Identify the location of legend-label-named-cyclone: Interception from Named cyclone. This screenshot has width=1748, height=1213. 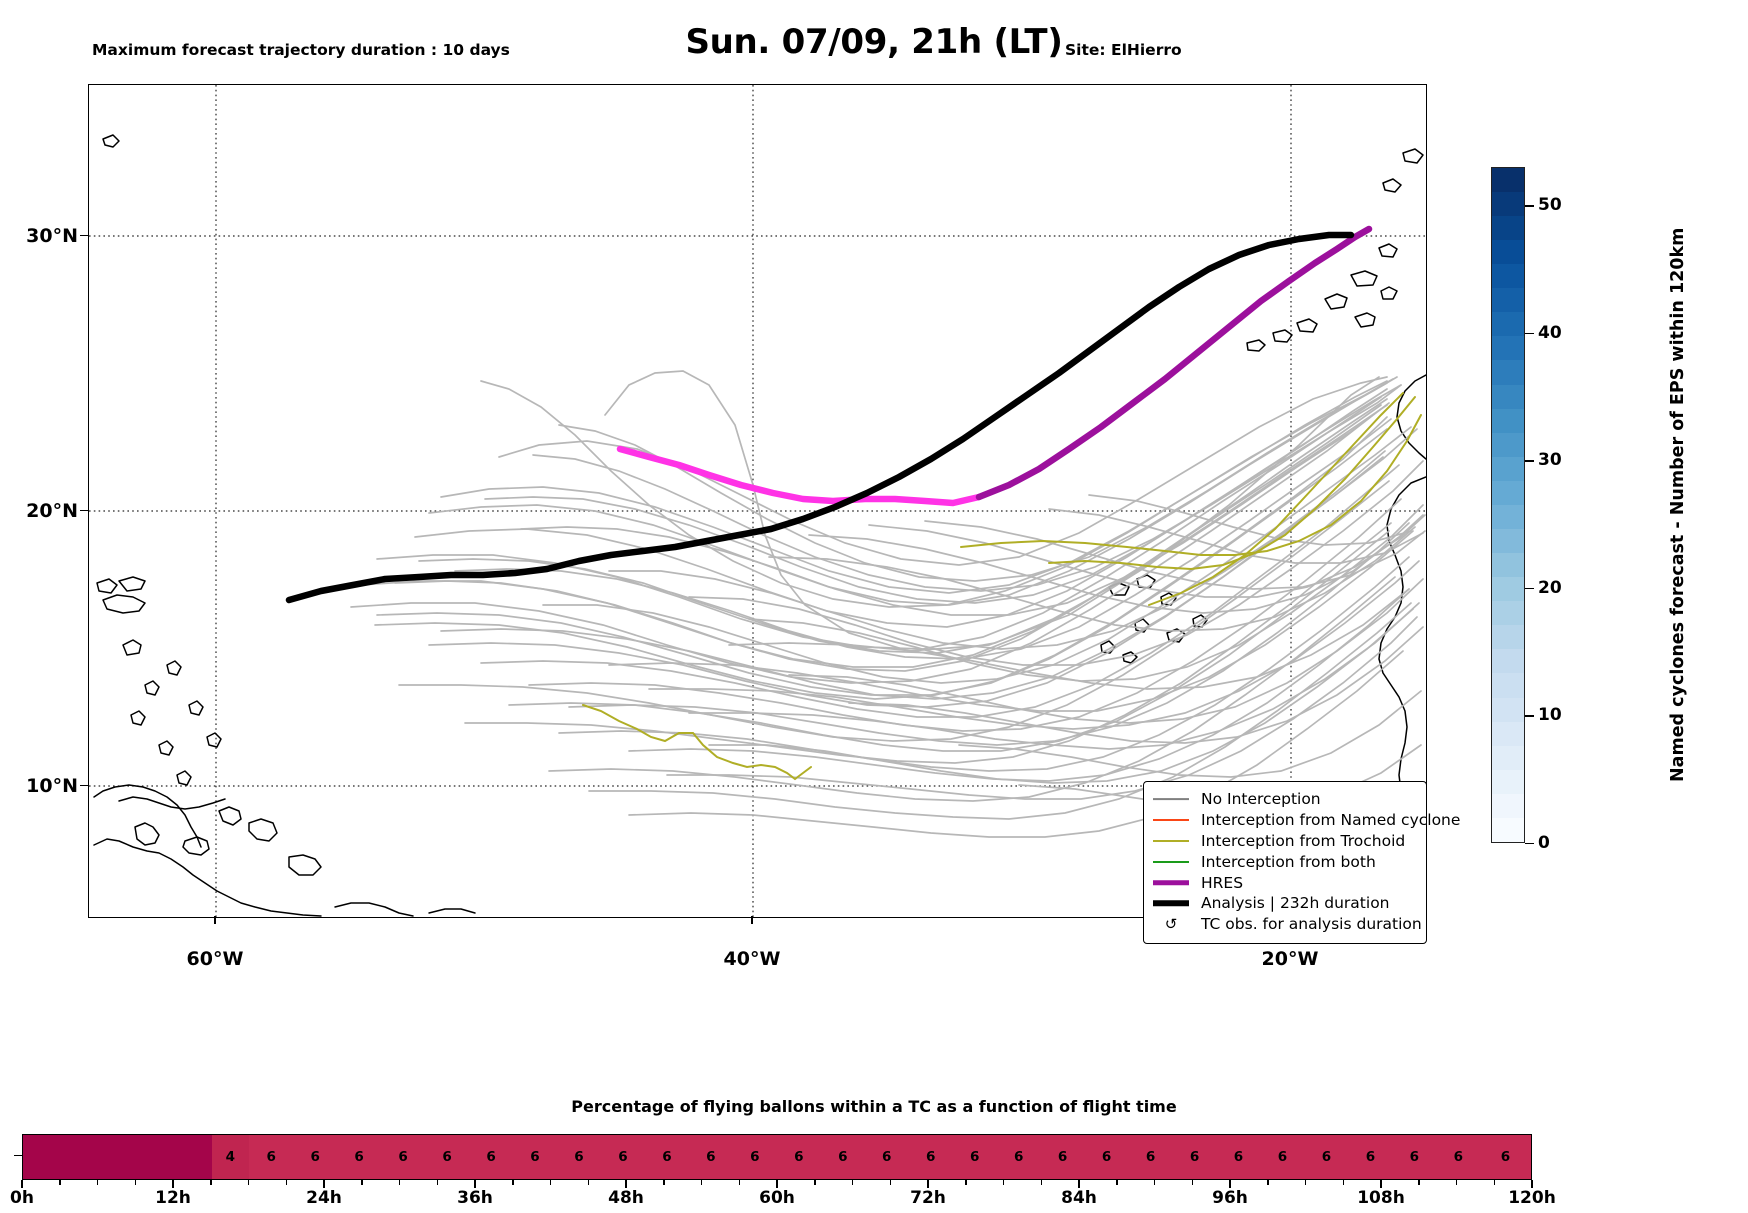
(1331, 820).